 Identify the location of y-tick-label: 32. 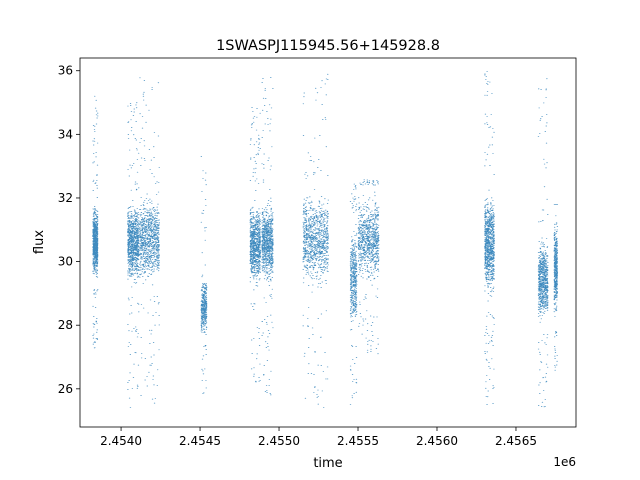
(65, 198).